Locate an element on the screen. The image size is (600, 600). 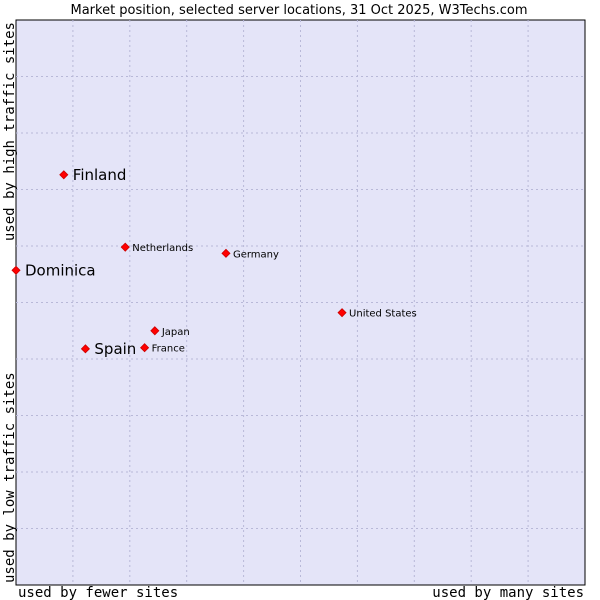
point-label-france: France is located at coordinates (168, 349).